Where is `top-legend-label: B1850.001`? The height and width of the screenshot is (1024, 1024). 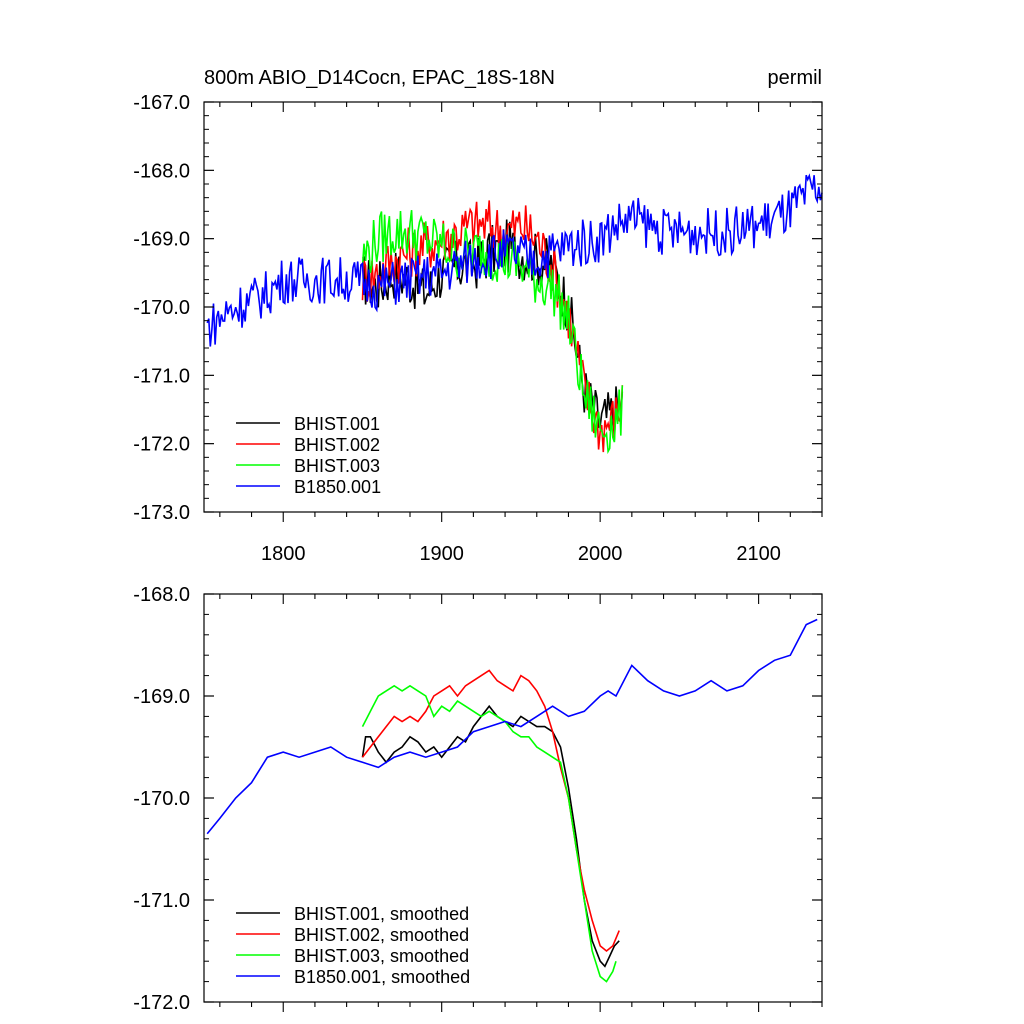
top-legend-label: B1850.001 is located at coordinates (337, 487).